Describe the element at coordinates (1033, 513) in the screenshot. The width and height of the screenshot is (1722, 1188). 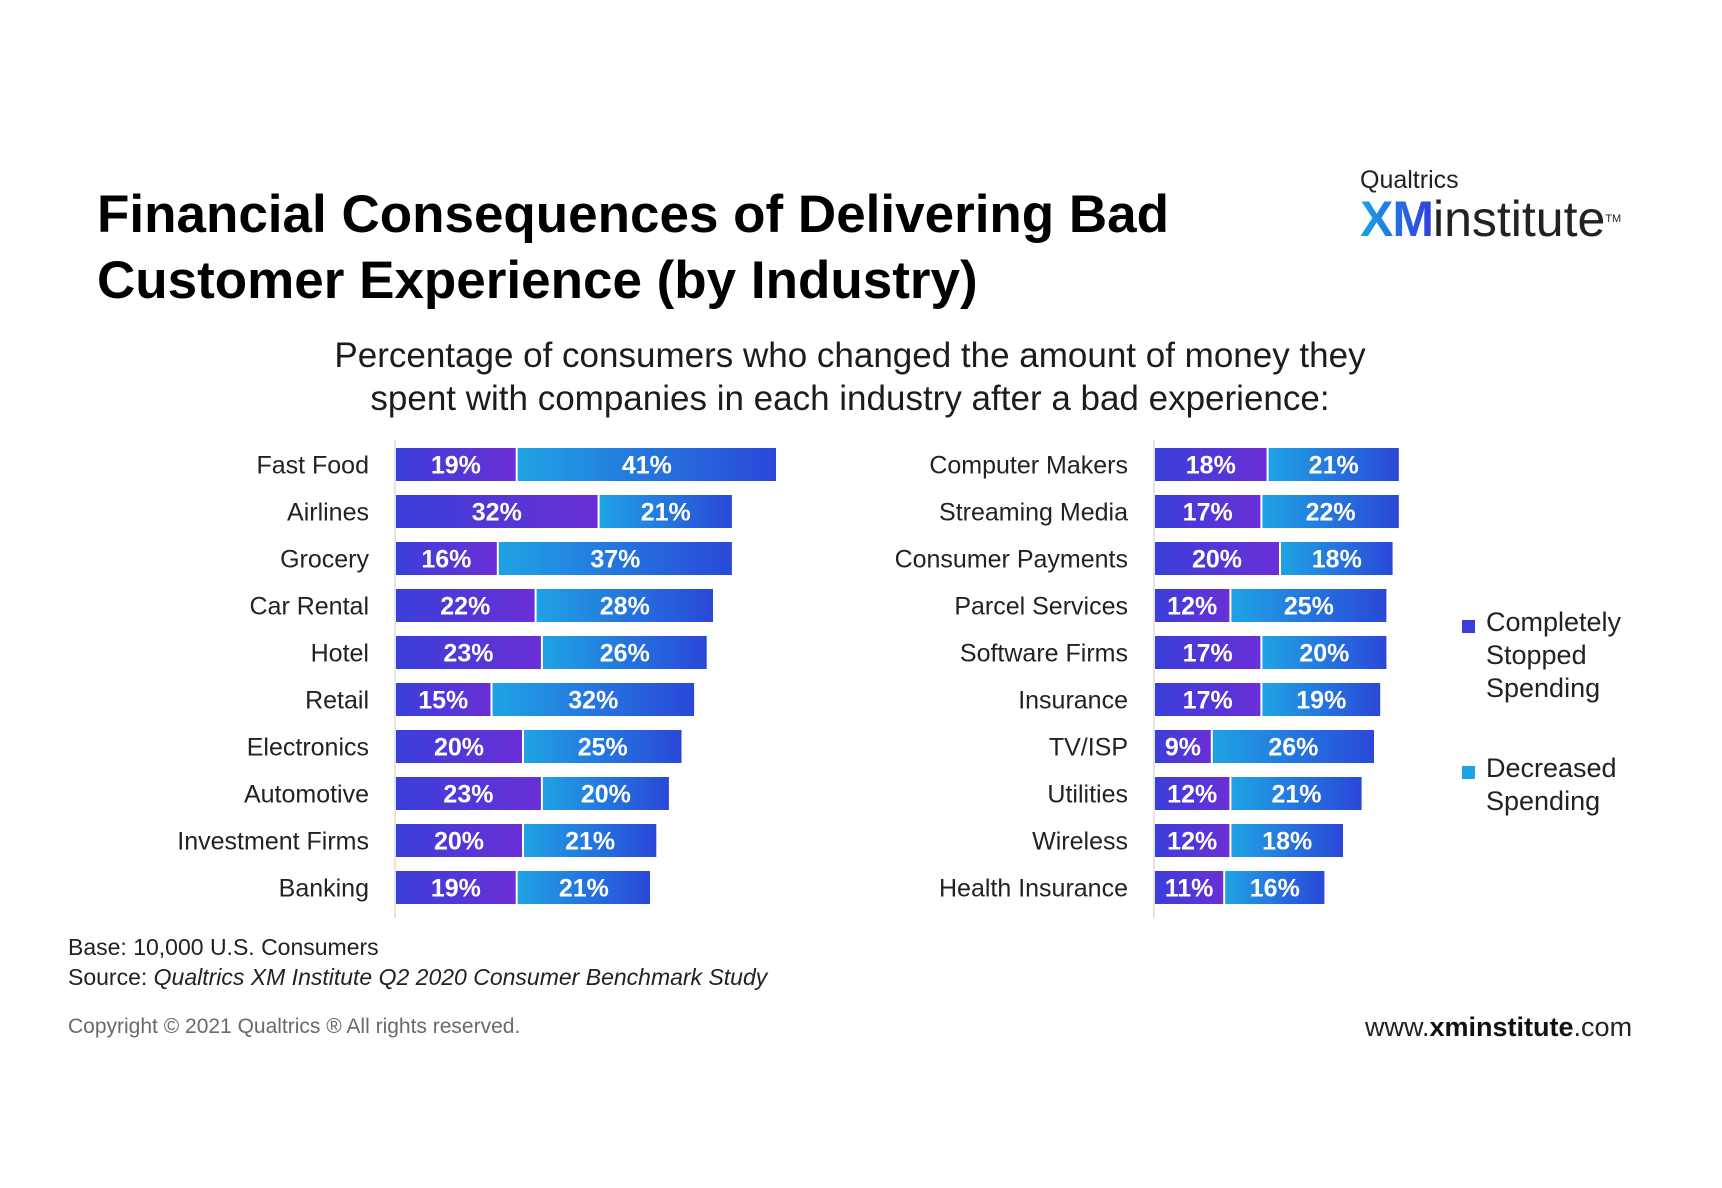
I see `category-label: Streaming Media` at that location.